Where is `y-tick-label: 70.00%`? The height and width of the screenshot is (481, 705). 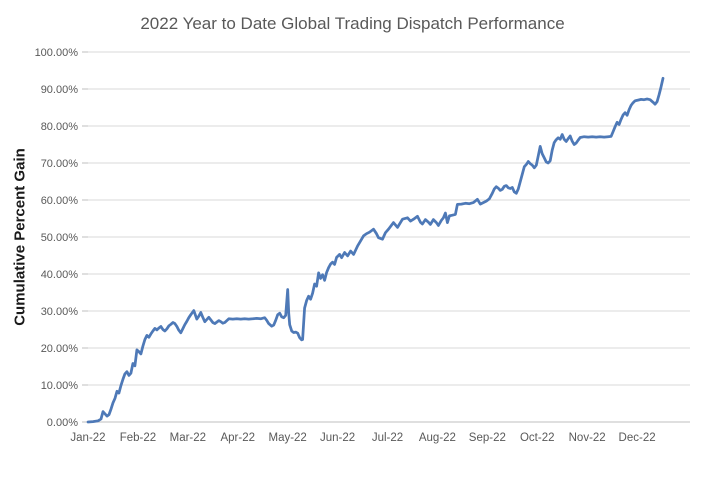
y-tick-label: 70.00% is located at coordinates (60, 164).